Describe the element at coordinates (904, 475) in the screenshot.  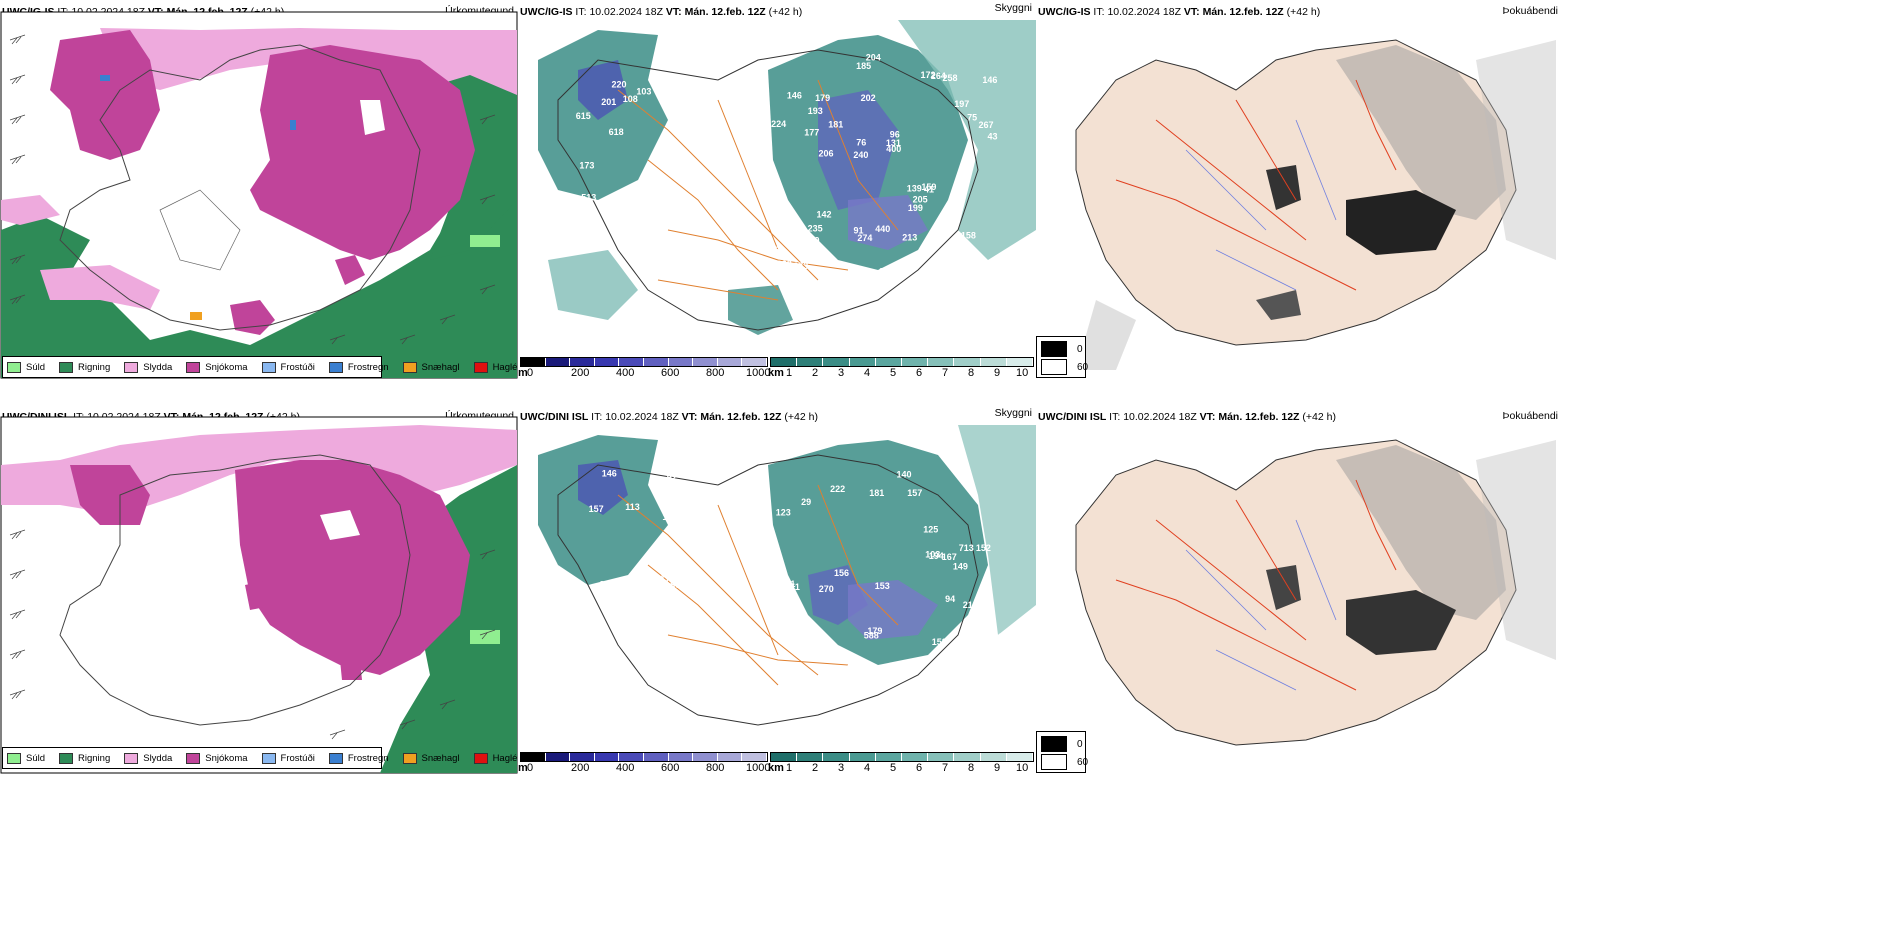
I see `elevation-label: 140` at that location.